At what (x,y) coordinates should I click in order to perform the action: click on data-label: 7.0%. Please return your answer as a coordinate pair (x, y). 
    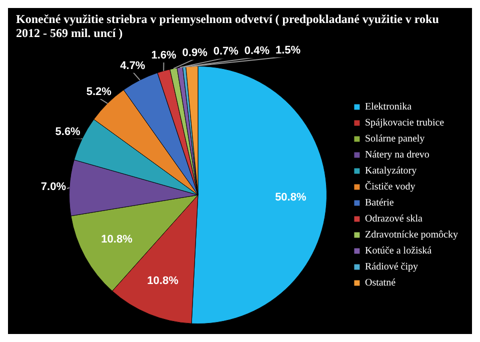
    Looking at the image, I should click on (53, 186).